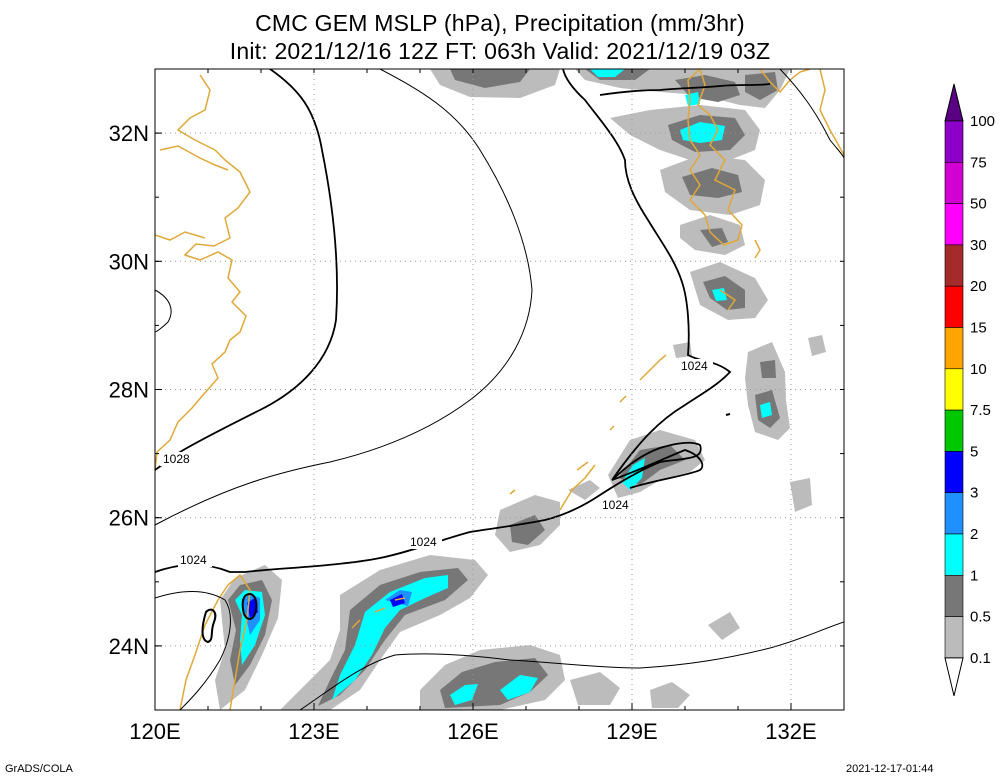  I want to click on isobar-1024-inner, so click(685, 89).